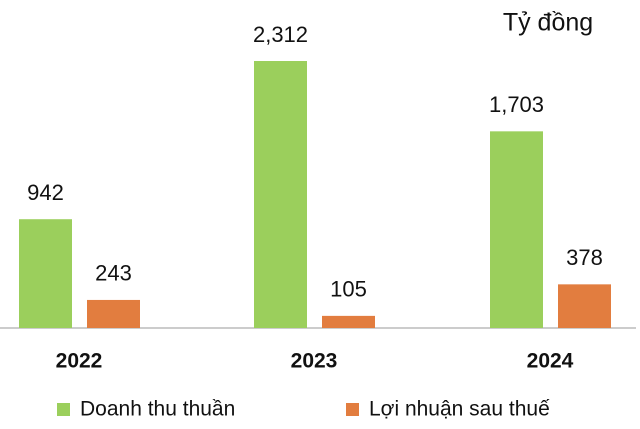 The width and height of the screenshot is (640, 429). I want to click on legend-label: Doanh thu thuần, so click(157, 409).